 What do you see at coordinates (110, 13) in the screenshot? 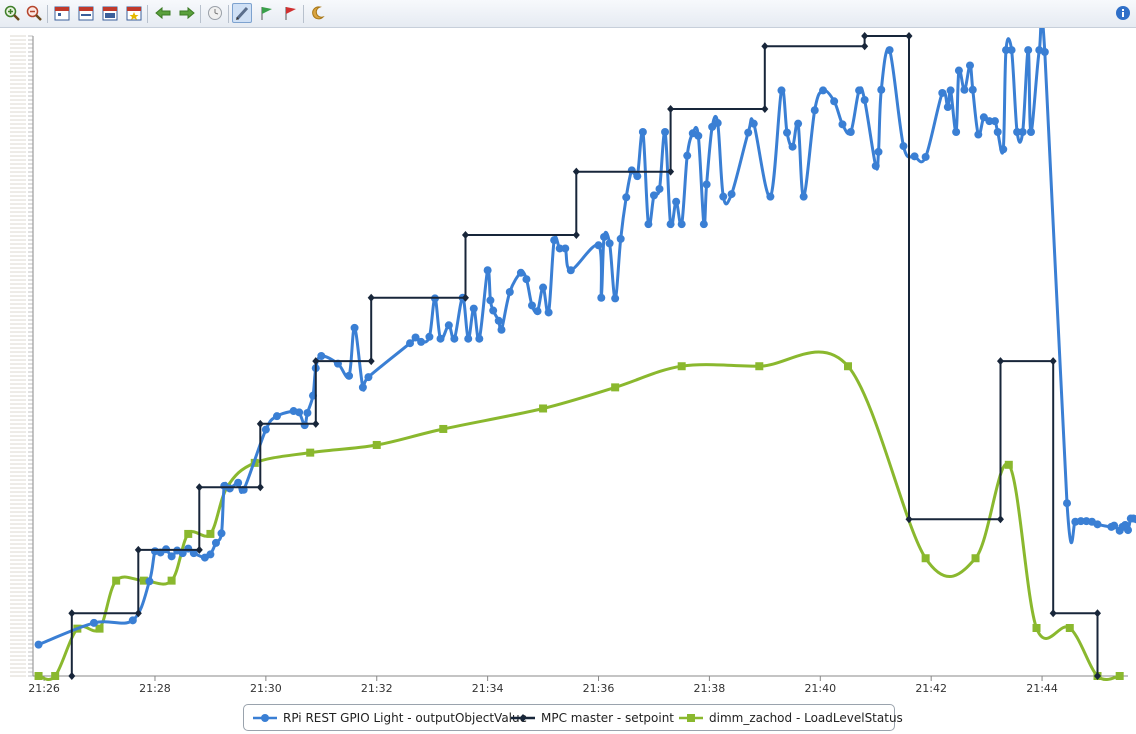
I see `calendar-month-icon` at bounding box center [110, 13].